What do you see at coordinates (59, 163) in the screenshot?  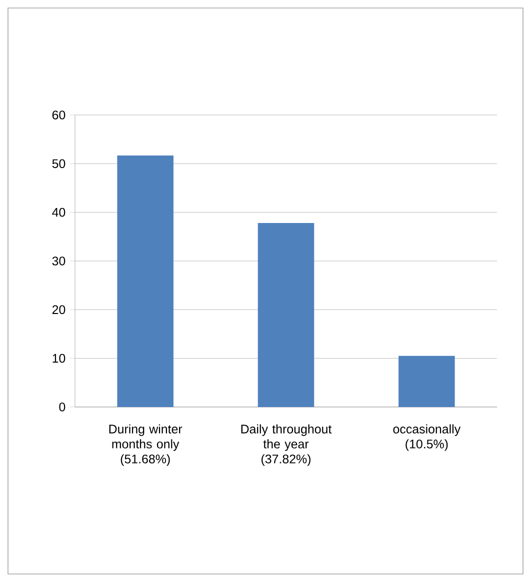 I see `y-tick-label: 50` at bounding box center [59, 163].